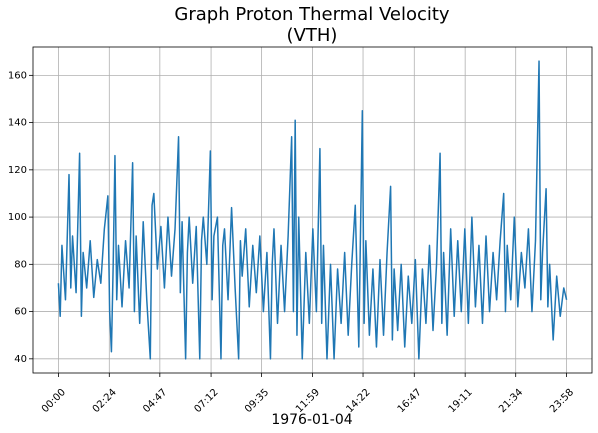  I want to click on x-axis-label: 1976-01-04, so click(311, 420).